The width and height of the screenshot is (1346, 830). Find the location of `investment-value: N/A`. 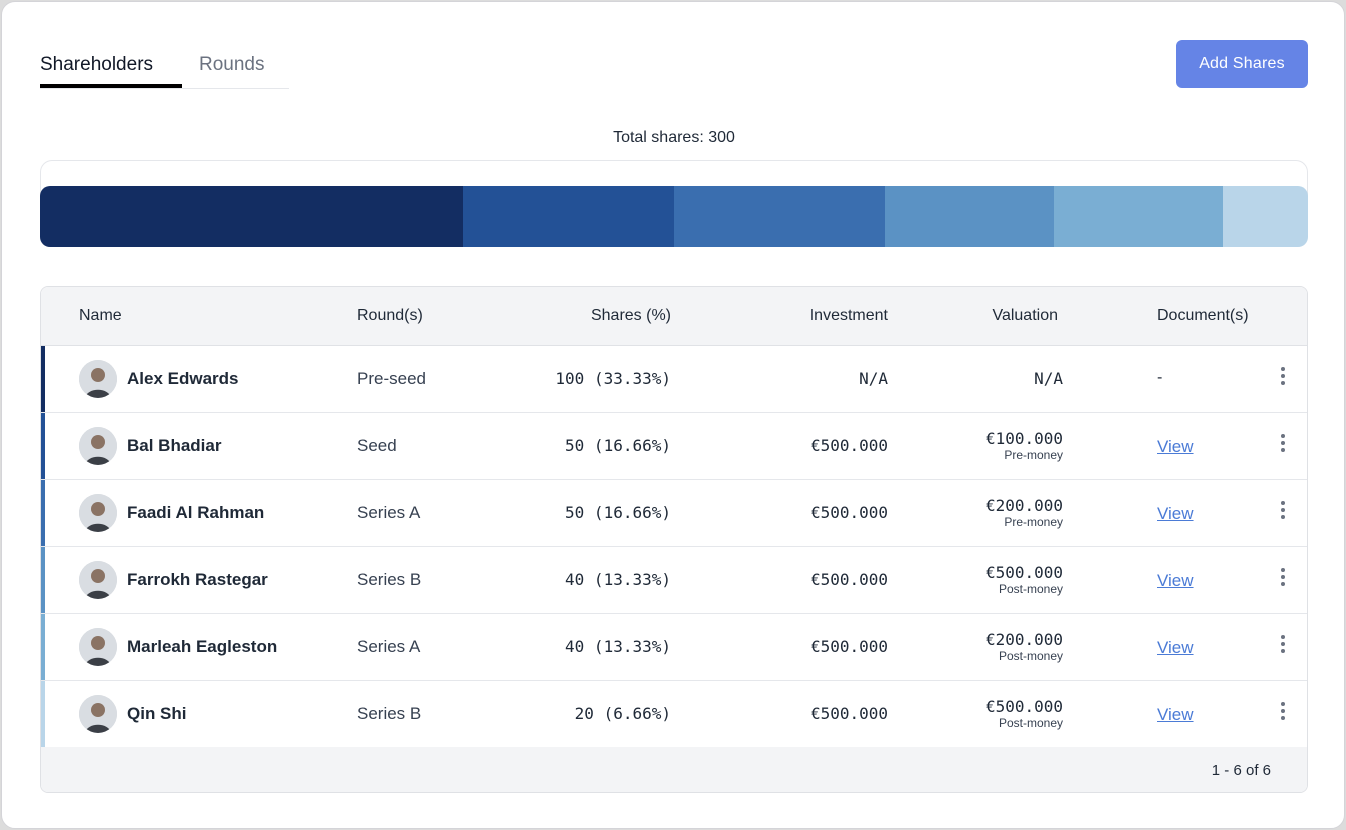

investment-value: N/A is located at coordinates (873, 378).